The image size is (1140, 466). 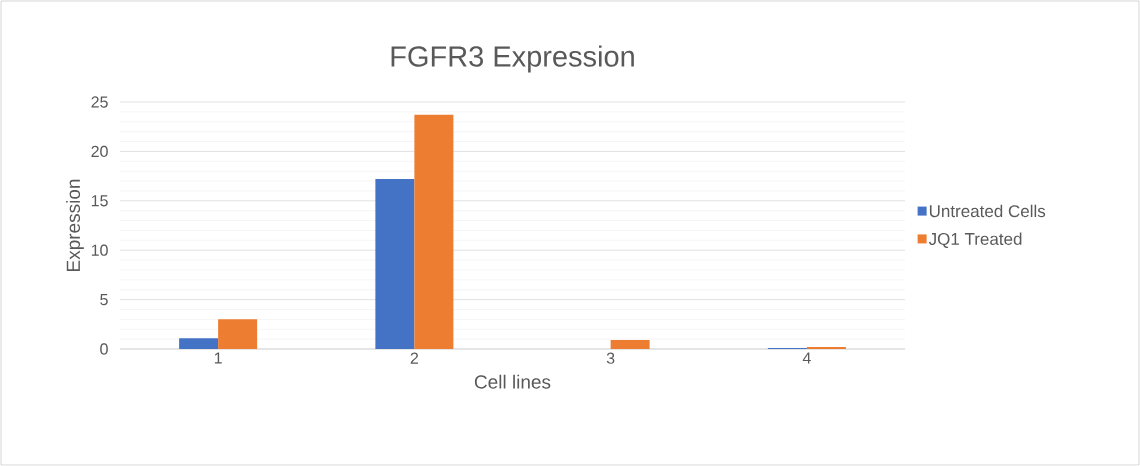 I want to click on chart-title: FGFR3 Expression, so click(x=512, y=59).